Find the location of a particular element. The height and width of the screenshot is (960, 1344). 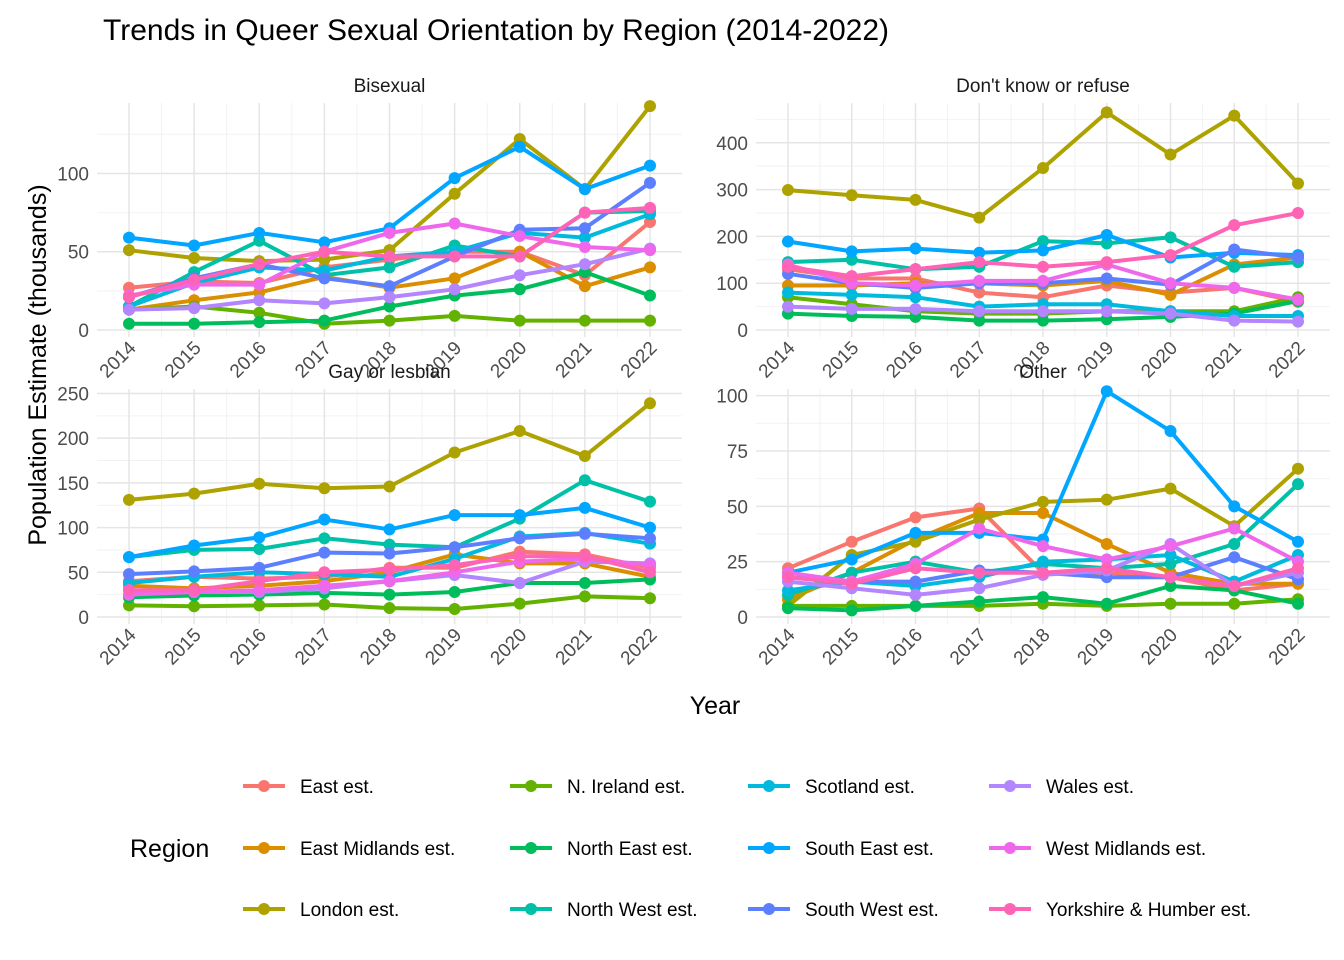

legend-label: Wales est. is located at coordinates (1090, 787).